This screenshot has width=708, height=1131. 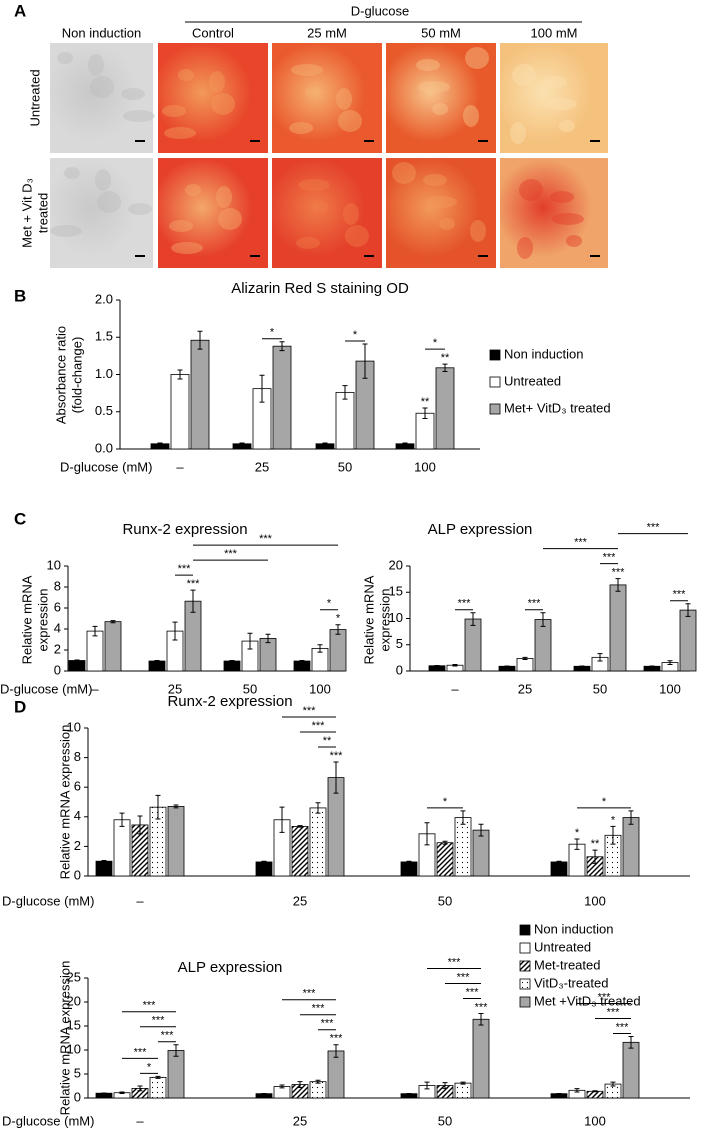 I want to click on y-tick-label: 4, so click(x=77, y=815).